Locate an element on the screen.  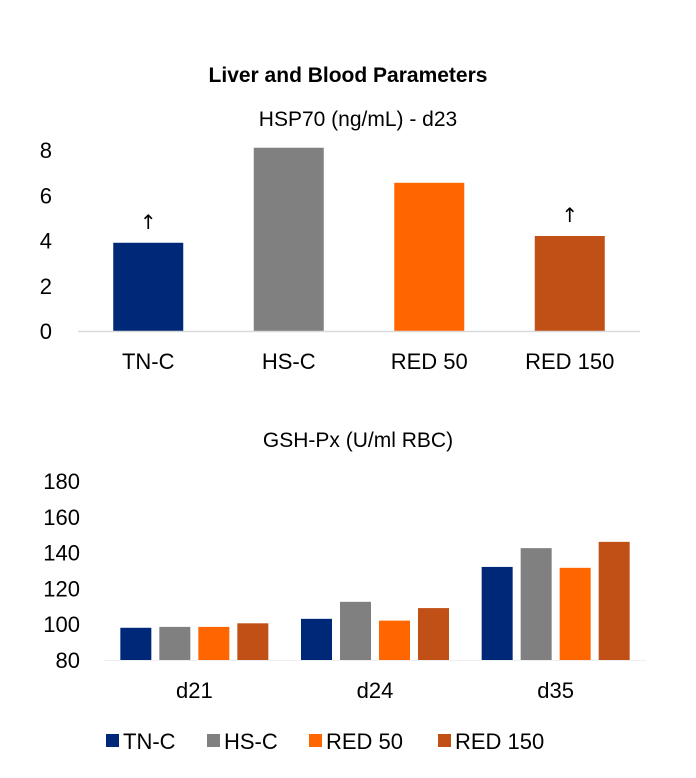
y-tick-label: 120 is located at coordinates (61, 588).